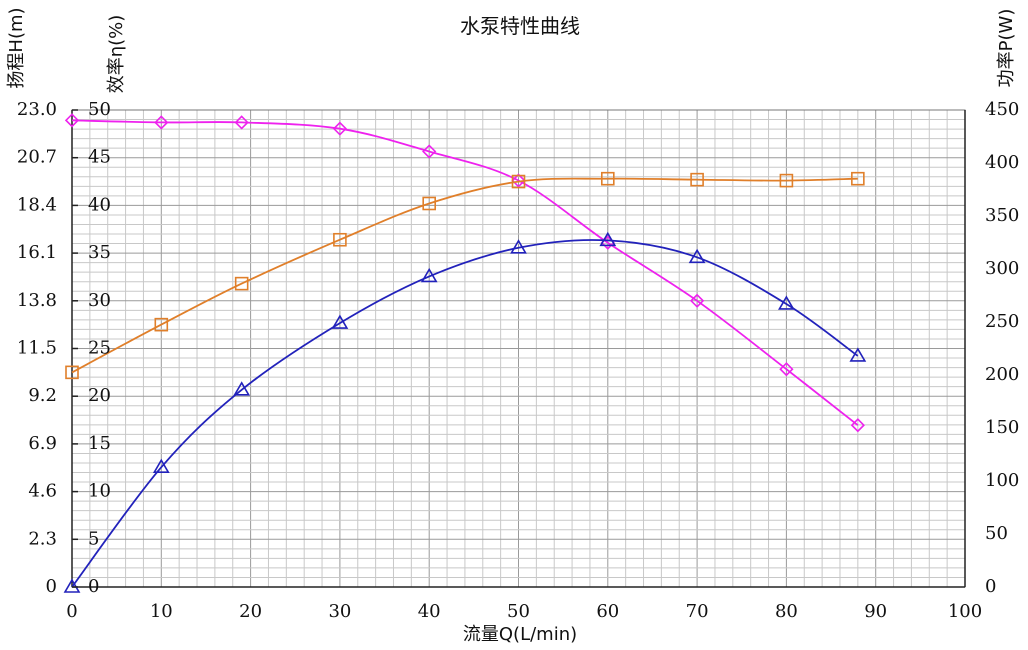 The width and height of the screenshot is (1028, 650). Describe the element at coordinates (37, 204) in the screenshot. I see `head-tick-label: 18.4` at that location.